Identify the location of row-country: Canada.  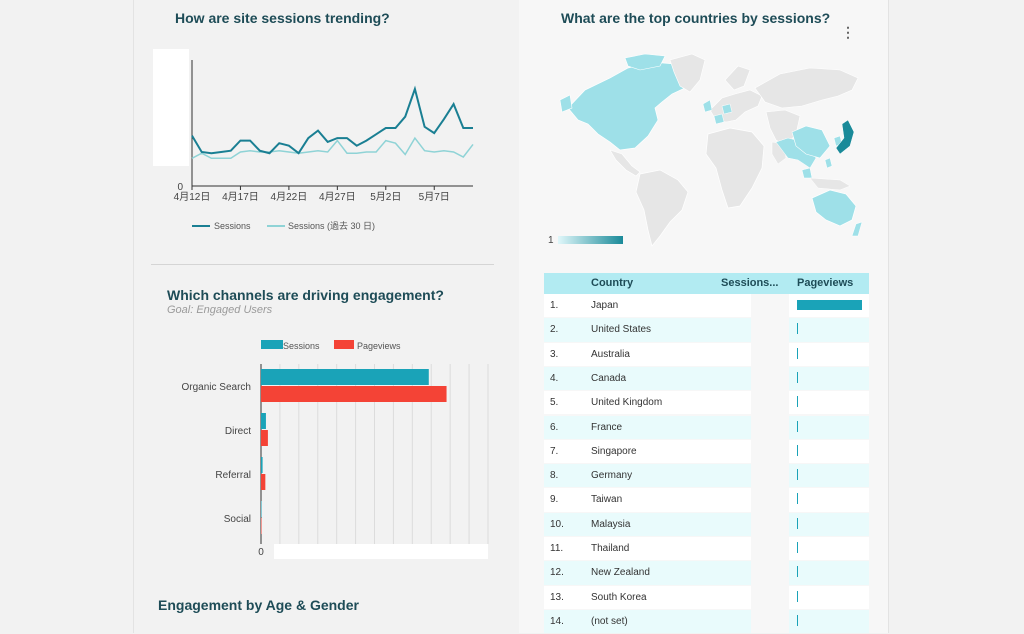
(609, 378).